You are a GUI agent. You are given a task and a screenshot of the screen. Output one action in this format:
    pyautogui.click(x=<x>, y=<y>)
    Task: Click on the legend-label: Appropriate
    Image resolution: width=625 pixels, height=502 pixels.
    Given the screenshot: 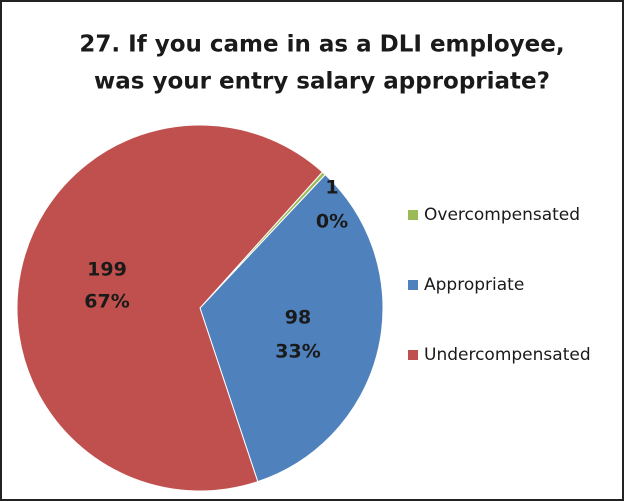 What is the action you would take?
    pyautogui.click(x=474, y=285)
    